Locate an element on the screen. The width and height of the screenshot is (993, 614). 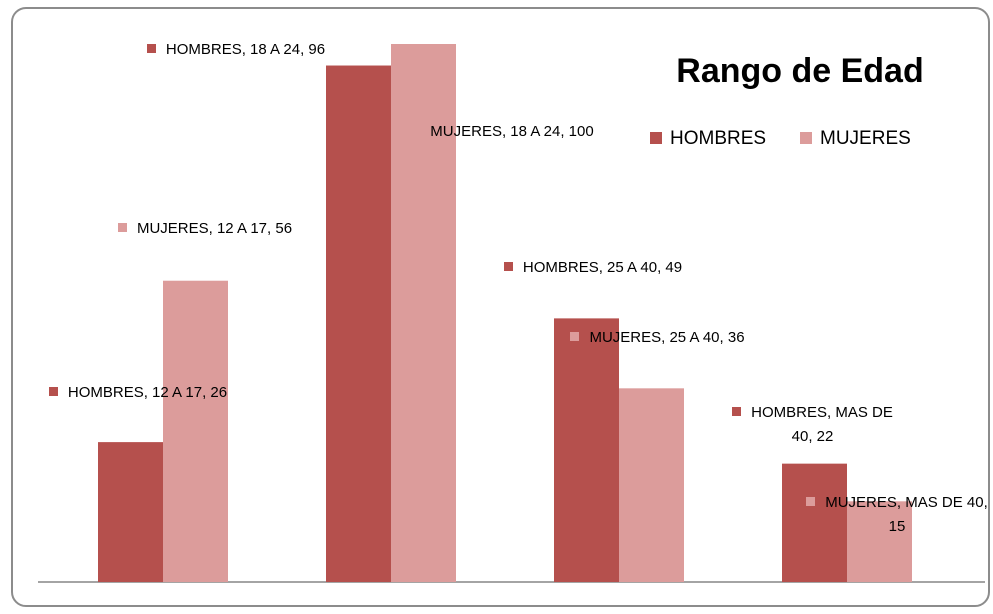
legend-item: MUJERES is located at coordinates (855, 139).